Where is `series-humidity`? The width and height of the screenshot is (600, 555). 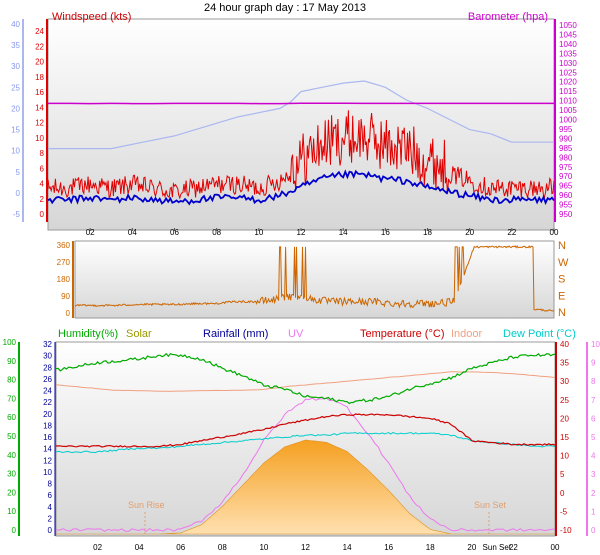 series-humidity is located at coordinates (305, 378).